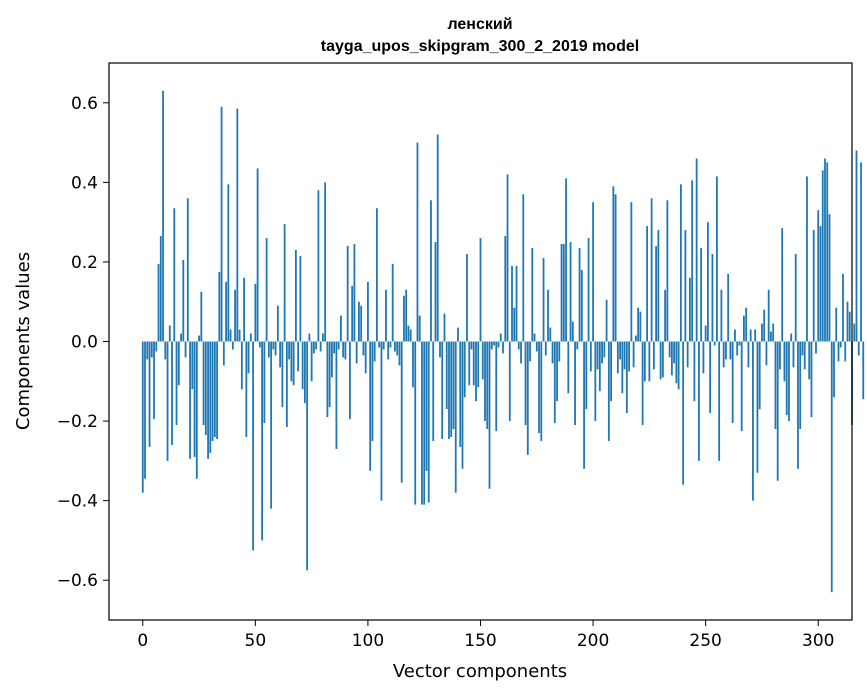  Describe the element at coordinates (77, 422) in the screenshot. I see `y-tick-label: −0.2` at that location.